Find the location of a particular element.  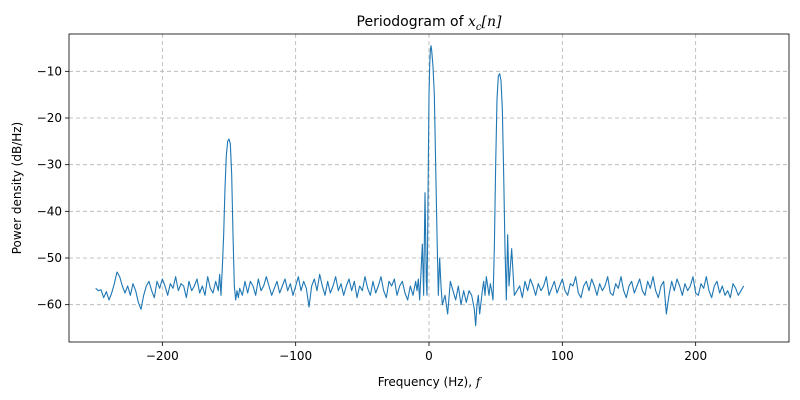

title-suffix: [n] is located at coordinates (492, 22).